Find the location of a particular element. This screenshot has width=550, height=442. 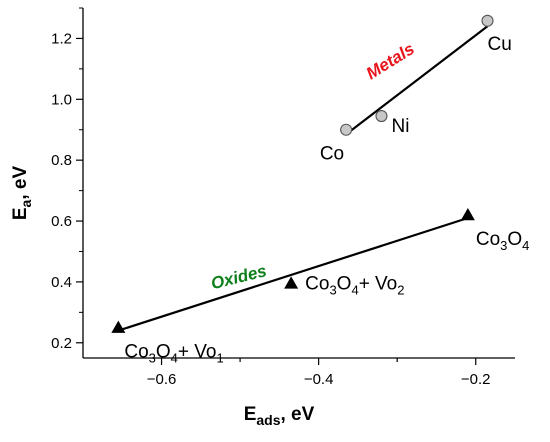

series-metals: Co Ni Cu Metals is located at coordinates (416, 89).